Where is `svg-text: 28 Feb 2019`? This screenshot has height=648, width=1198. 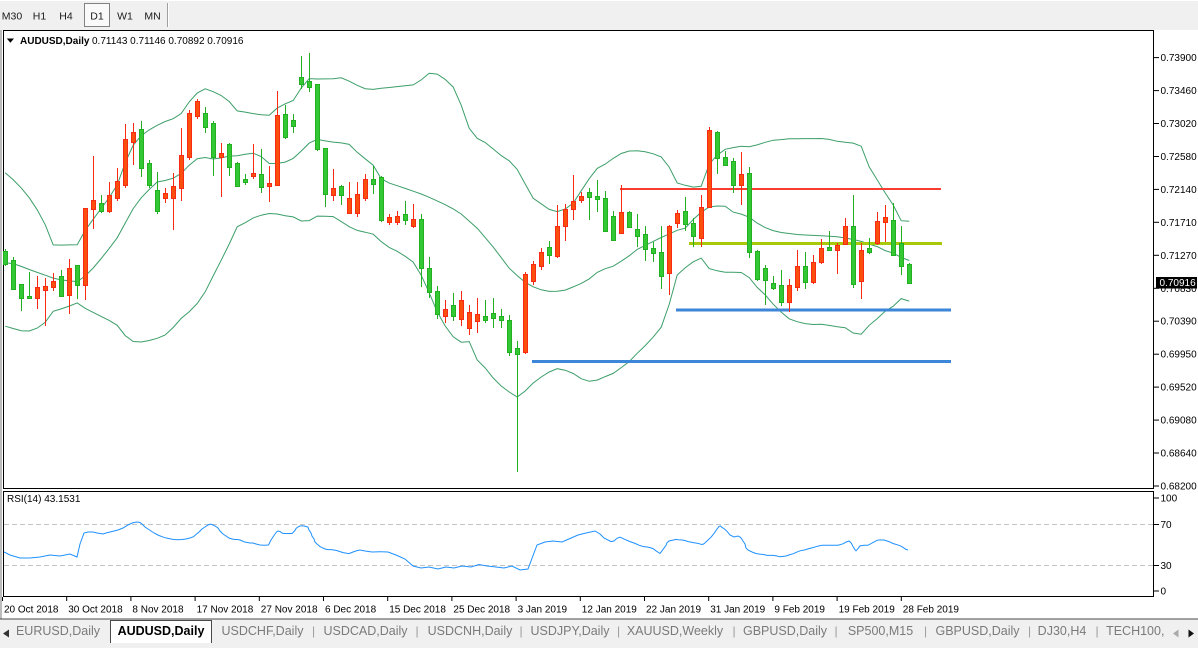 svg-text: 28 Feb 2019 is located at coordinates (931, 610).